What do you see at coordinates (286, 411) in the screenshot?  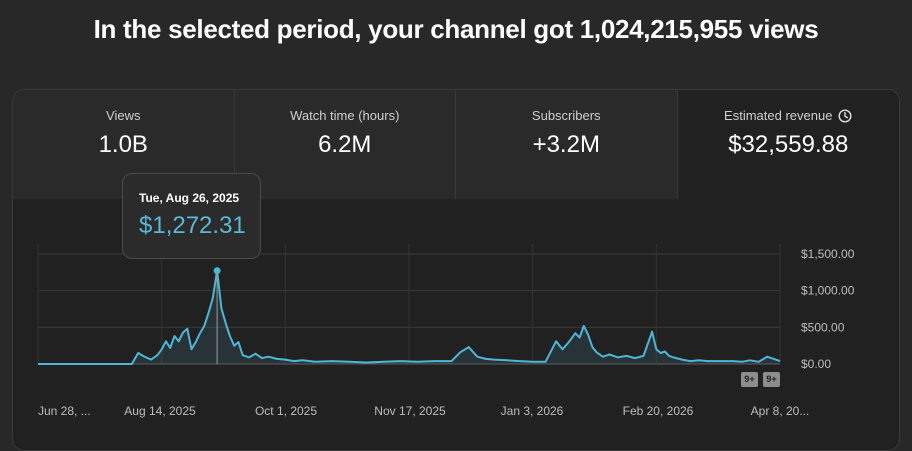 I see `x-tick-label: Oct 1, 2025` at bounding box center [286, 411].